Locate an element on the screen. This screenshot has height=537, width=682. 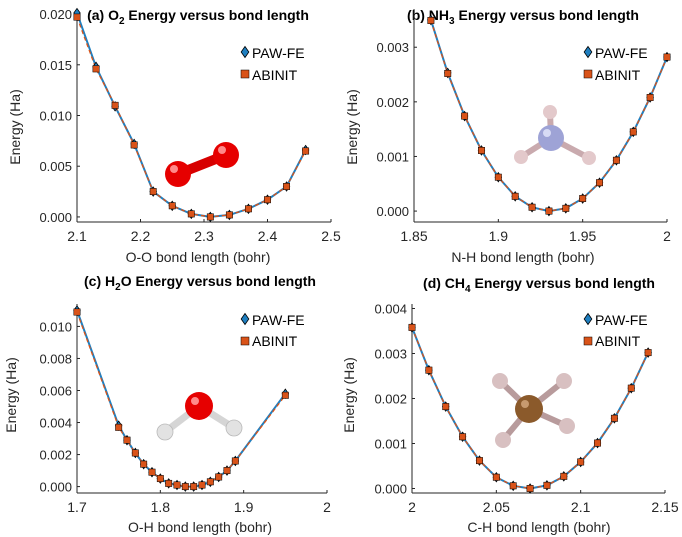
panel-d-legend-paw-marker is located at coordinates (588, 319).